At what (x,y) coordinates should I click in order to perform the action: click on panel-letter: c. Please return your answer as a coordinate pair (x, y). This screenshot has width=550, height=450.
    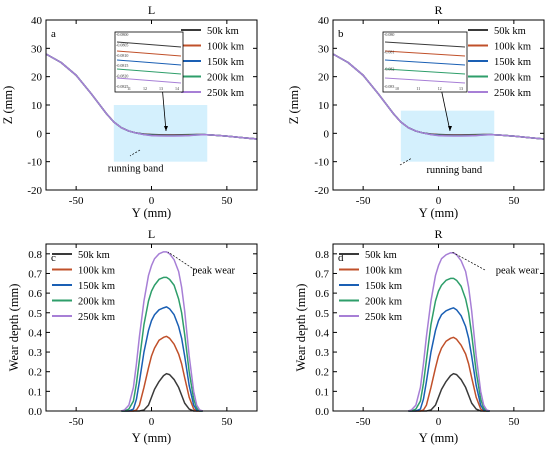
    Looking at the image, I should click on (53, 258).